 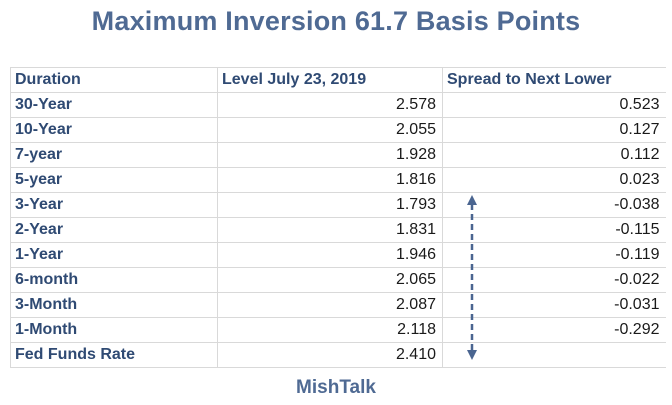 What do you see at coordinates (330, 105) in the screenshot?
I see `level-cell: 2.578` at bounding box center [330, 105].